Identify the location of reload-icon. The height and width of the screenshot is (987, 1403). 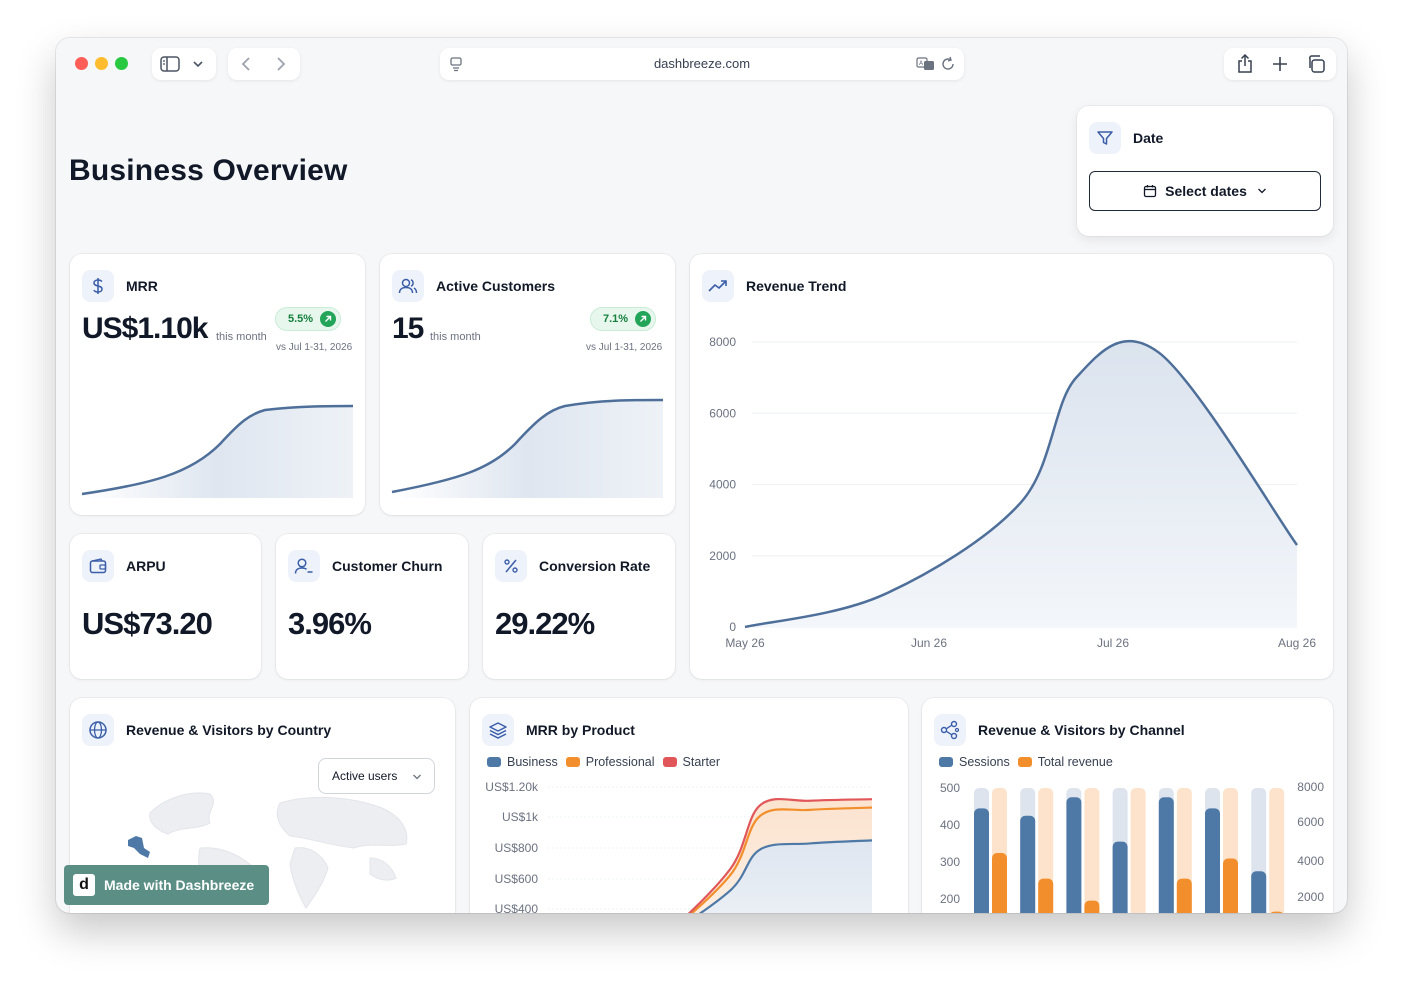
(948, 66).